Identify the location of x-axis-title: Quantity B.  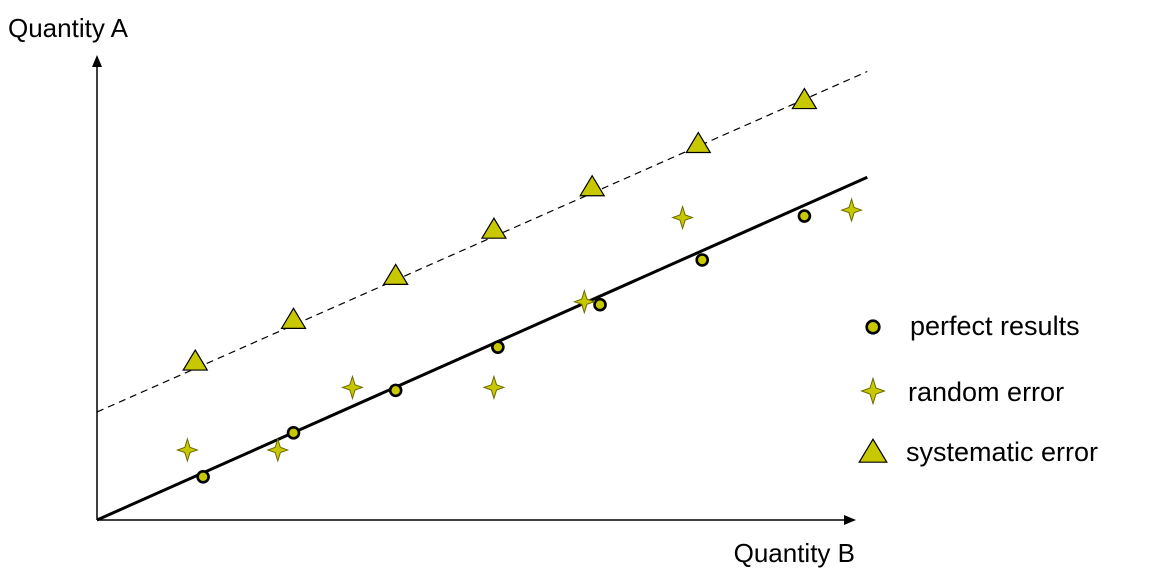
(794, 553).